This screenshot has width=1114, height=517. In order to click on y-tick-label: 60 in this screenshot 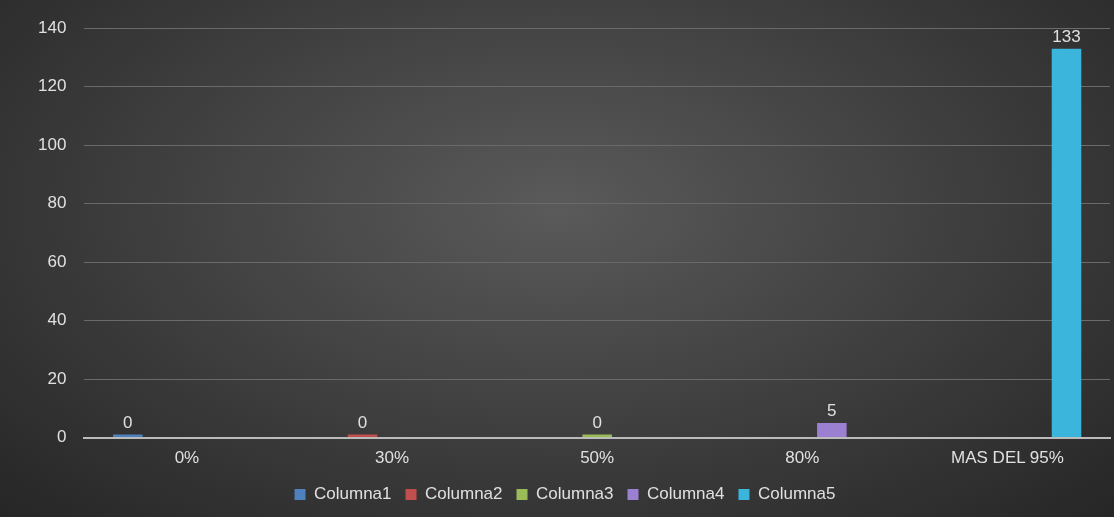, I will do `click(57, 261)`.